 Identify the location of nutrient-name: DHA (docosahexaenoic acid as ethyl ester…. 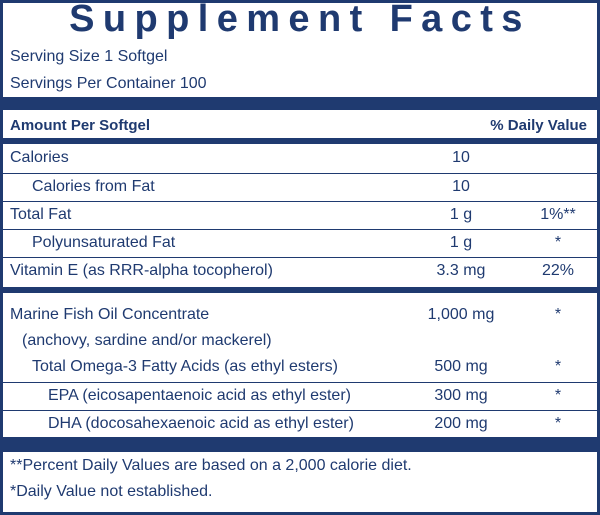
(201, 423).